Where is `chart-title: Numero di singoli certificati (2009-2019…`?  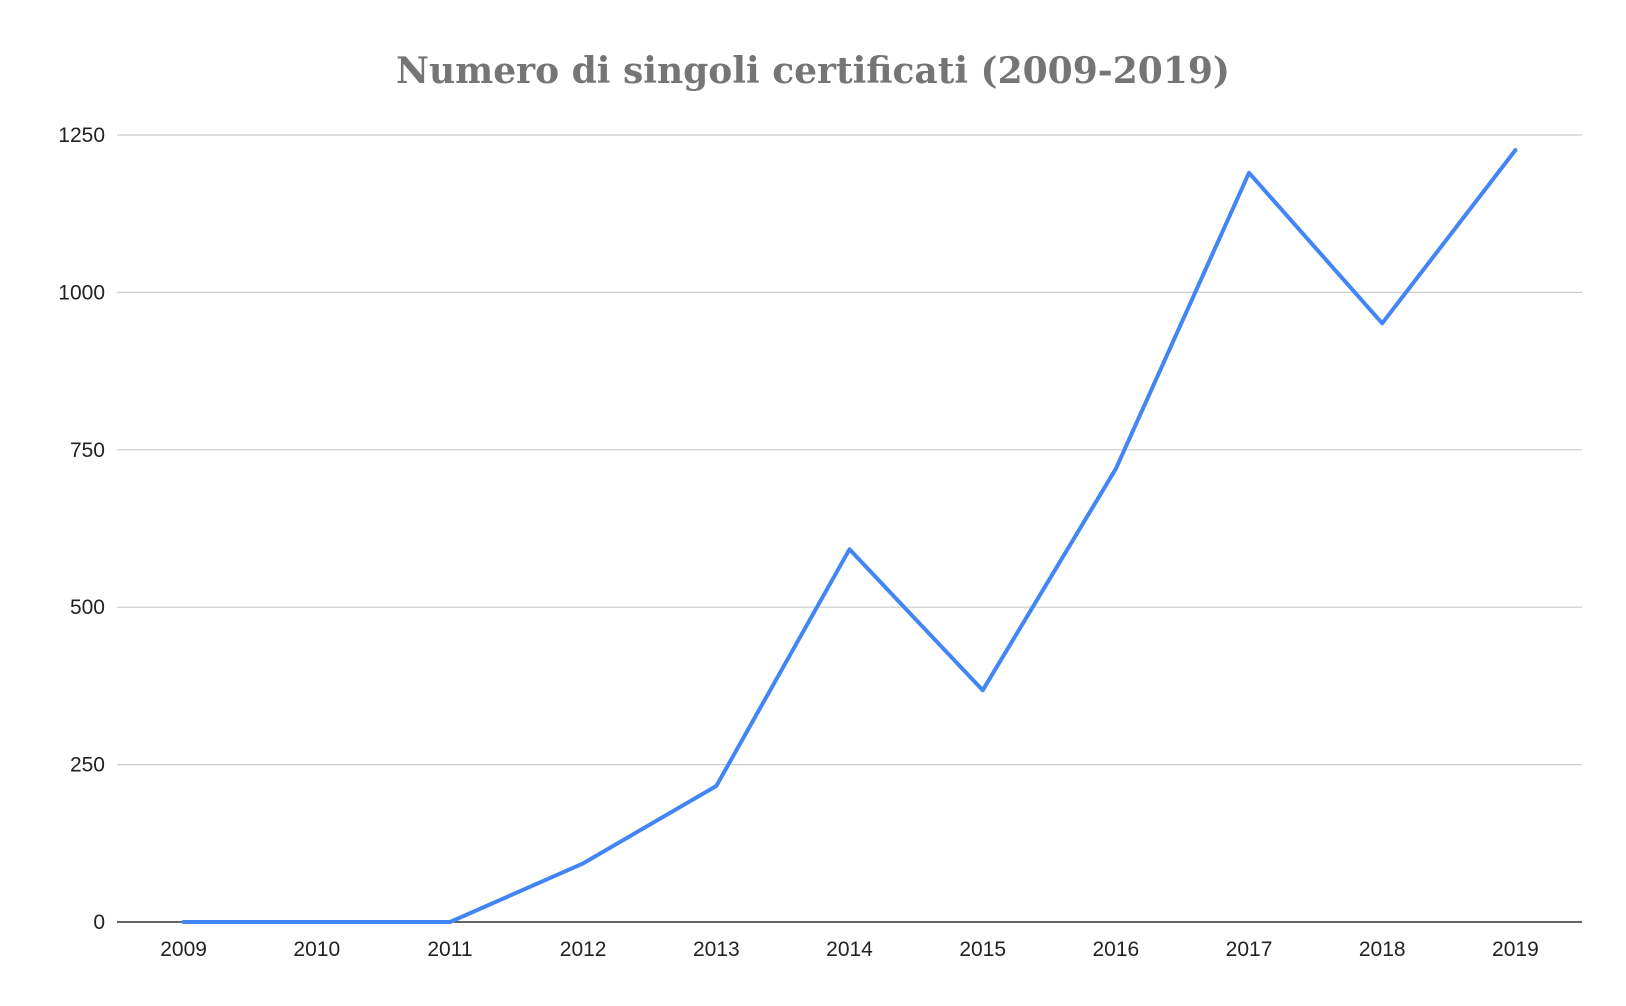 chart-title: Numero di singoli certificati (2009-2019… is located at coordinates (813, 71).